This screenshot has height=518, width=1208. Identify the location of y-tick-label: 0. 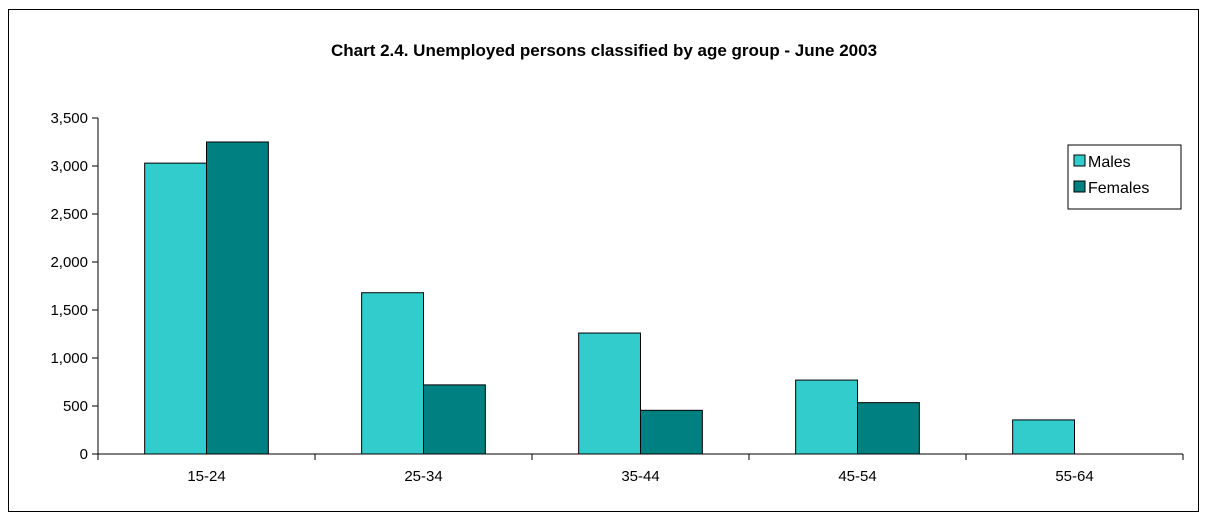
(84, 454).